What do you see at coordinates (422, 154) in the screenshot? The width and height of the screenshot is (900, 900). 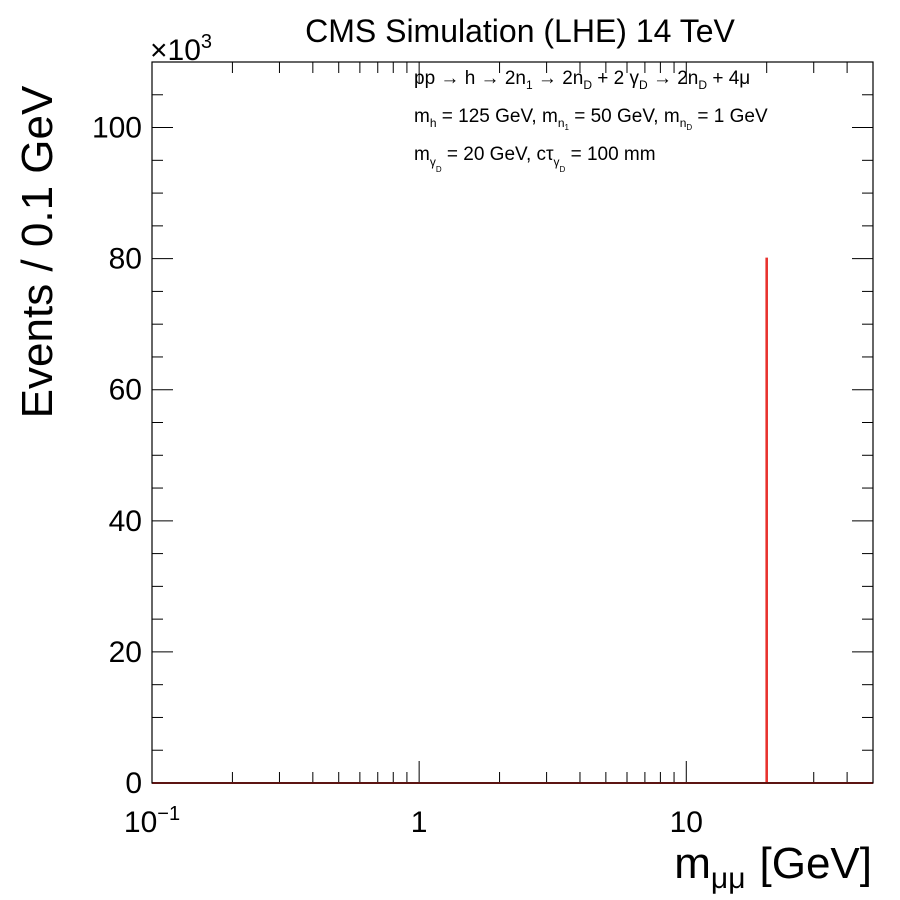 I see `dark-photon-part: m` at bounding box center [422, 154].